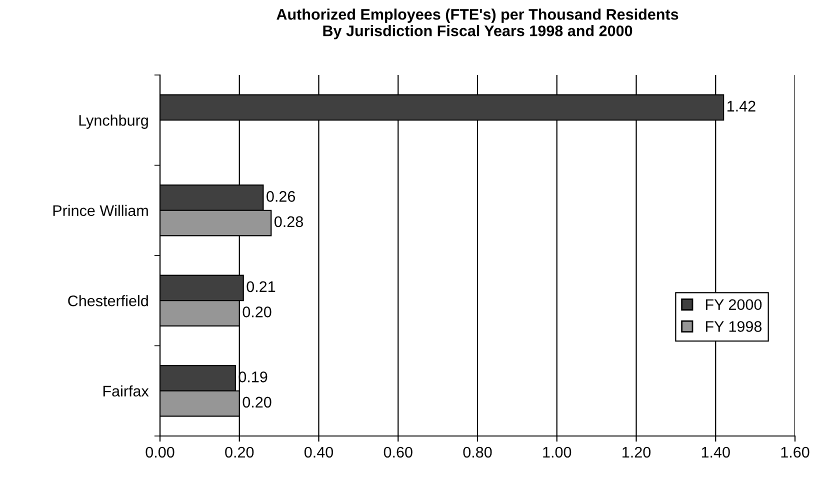 The width and height of the screenshot is (840, 482). What do you see at coordinates (477, 24) in the screenshot?
I see `chart-title: Authorized Employees (FTE's) per Thousand Residents By Jurisdiction Fiscal Years 1998 and 2000` at bounding box center [477, 24].